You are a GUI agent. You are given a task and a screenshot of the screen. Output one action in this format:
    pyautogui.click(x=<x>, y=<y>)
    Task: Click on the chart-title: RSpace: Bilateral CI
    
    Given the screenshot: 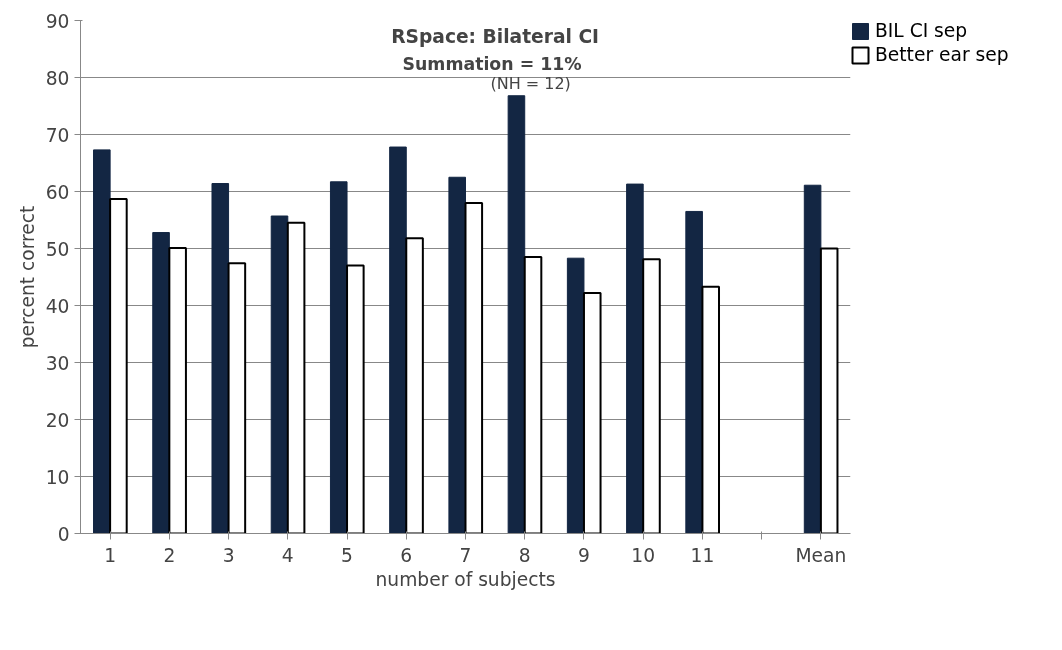 What is the action you would take?
    pyautogui.click(x=495, y=36)
    